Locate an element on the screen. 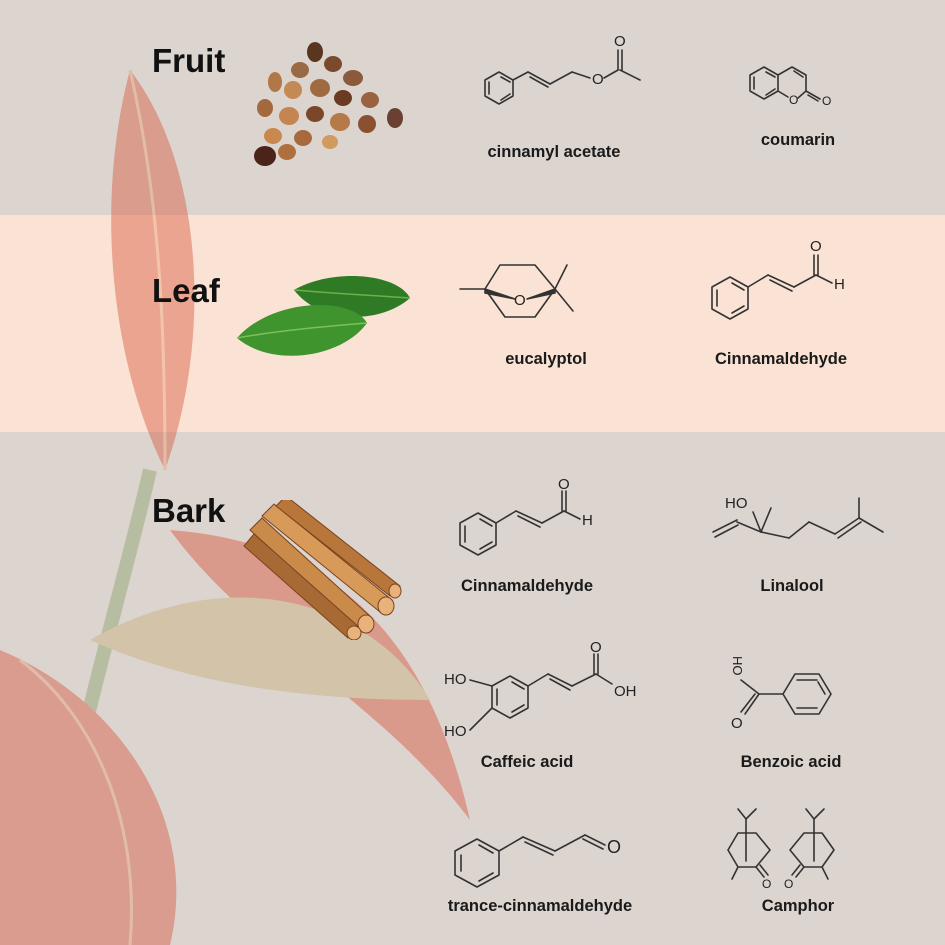  compound-label: Linalool is located at coordinates (792, 586).